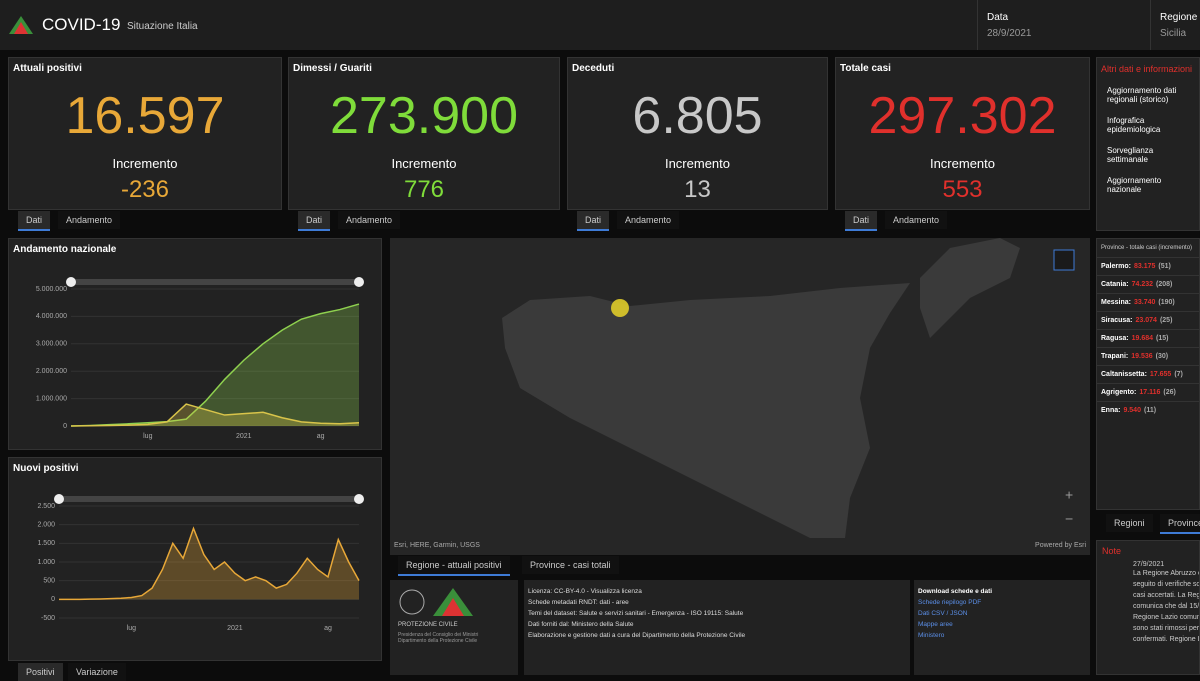  What do you see at coordinates (46, 562) in the screenshot?
I see `y-tick-label: 1.000` at bounding box center [46, 562].